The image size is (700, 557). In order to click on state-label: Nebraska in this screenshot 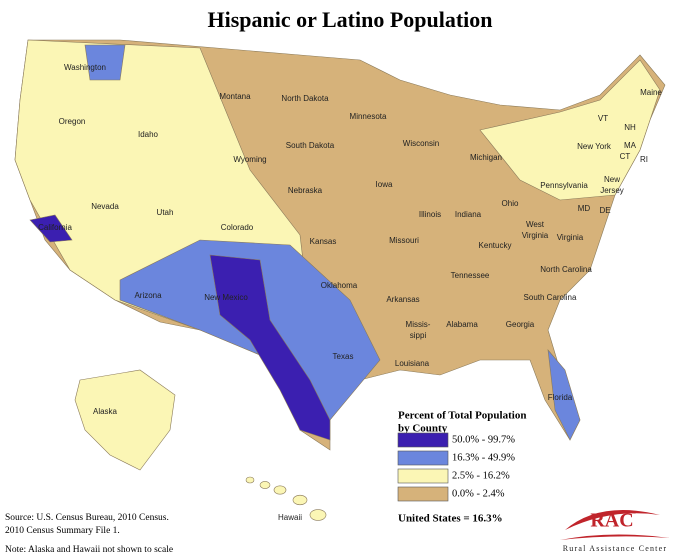, I will do `click(305, 190)`.